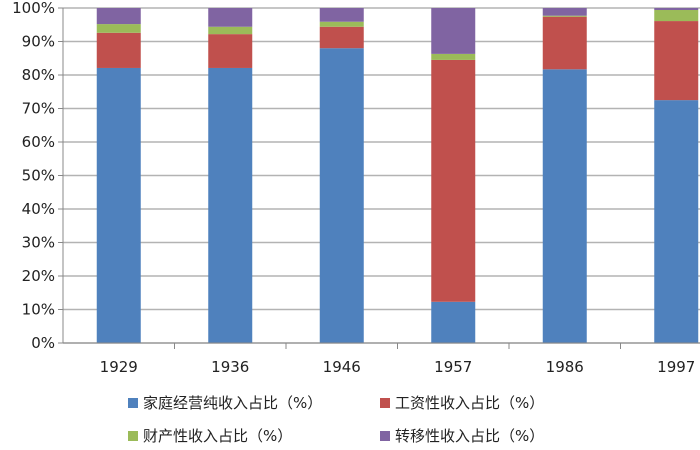 This screenshot has height=450, width=700. Describe the element at coordinates (469, 403) in the screenshot. I see `legend-label: 工资性收入占比（%）` at that location.